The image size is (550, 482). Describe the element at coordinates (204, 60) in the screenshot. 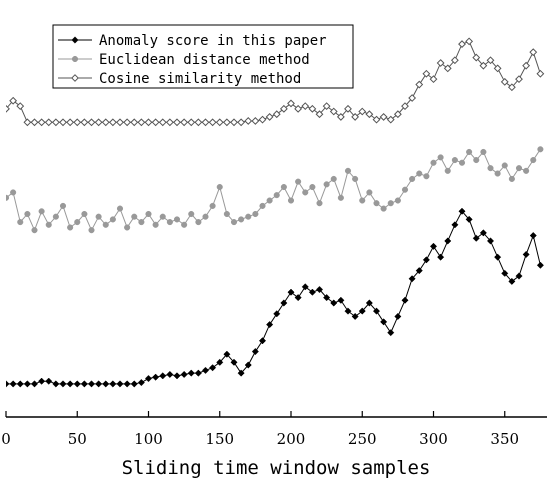

I see `legend-label: Euclidean distance method` at that location.